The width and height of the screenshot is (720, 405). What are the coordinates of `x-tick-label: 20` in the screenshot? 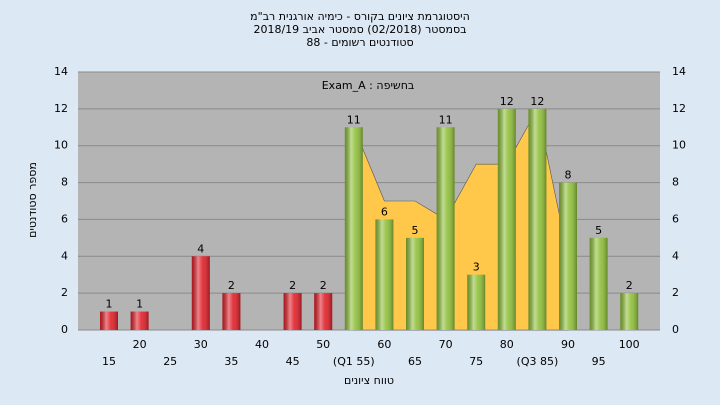 It's located at (140, 344).